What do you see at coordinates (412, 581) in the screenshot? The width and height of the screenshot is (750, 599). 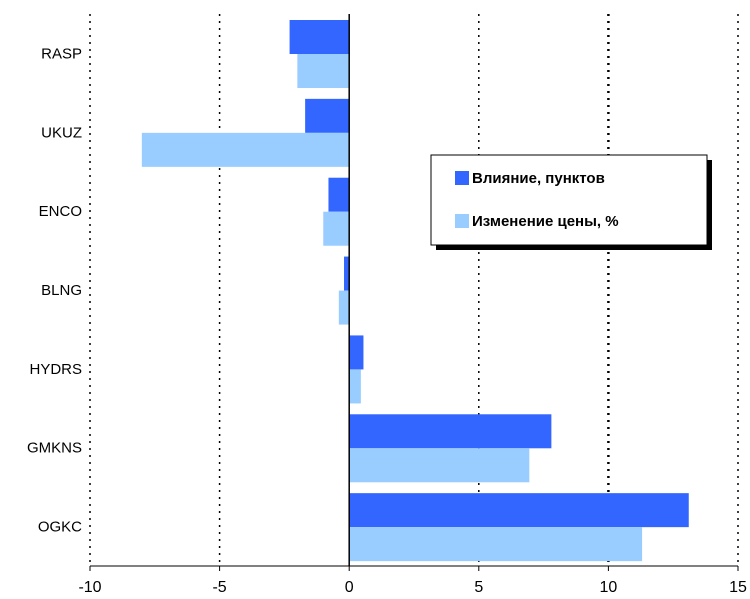 I see `x-axis-ticks: -10 -5 0 5 10 15` at bounding box center [412, 581].